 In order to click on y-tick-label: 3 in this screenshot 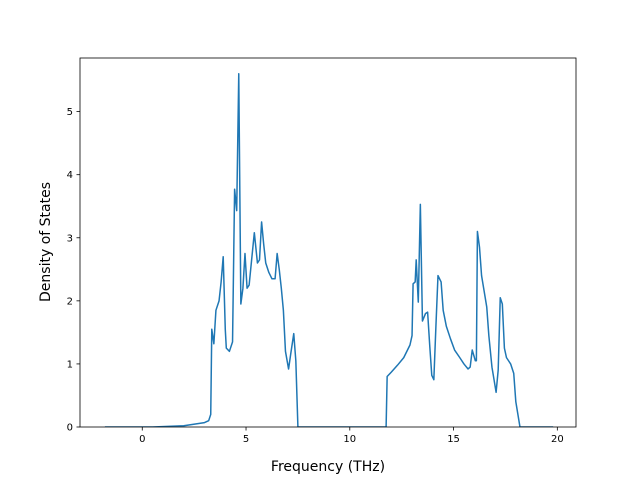, I will do `click(70, 238)`.